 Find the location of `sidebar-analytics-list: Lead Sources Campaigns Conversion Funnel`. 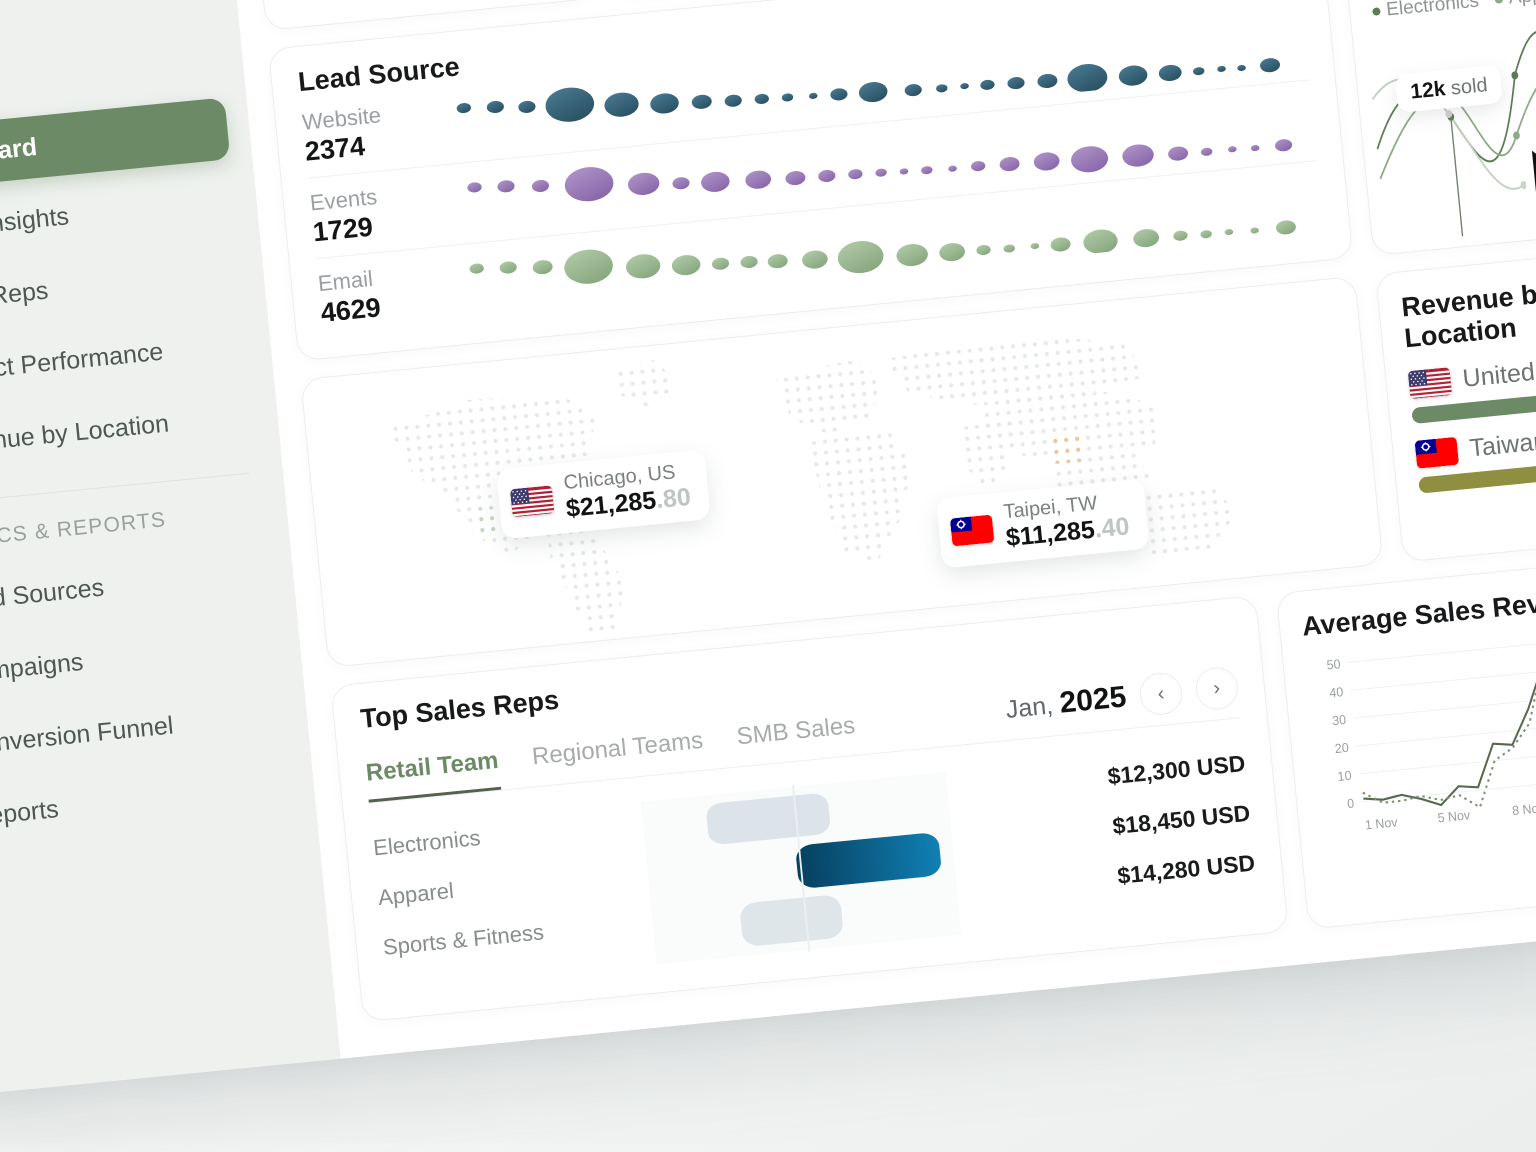

sidebar-analytics-list: Lead Sources Campaigns Conversion Funnel is located at coordinates (158, 697).